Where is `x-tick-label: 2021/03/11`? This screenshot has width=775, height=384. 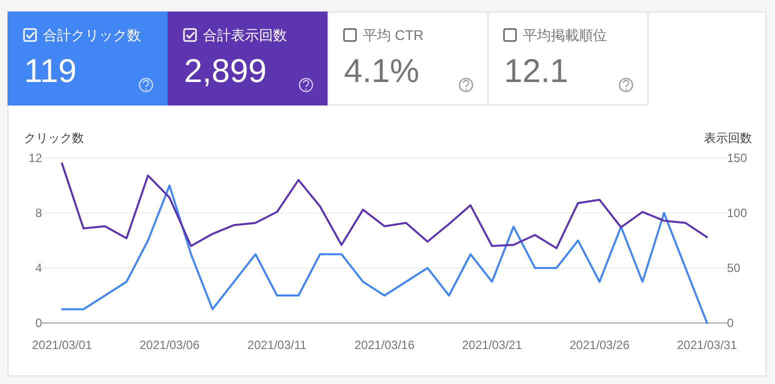 x-tick-label: 2021/03/11 is located at coordinates (277, 345).